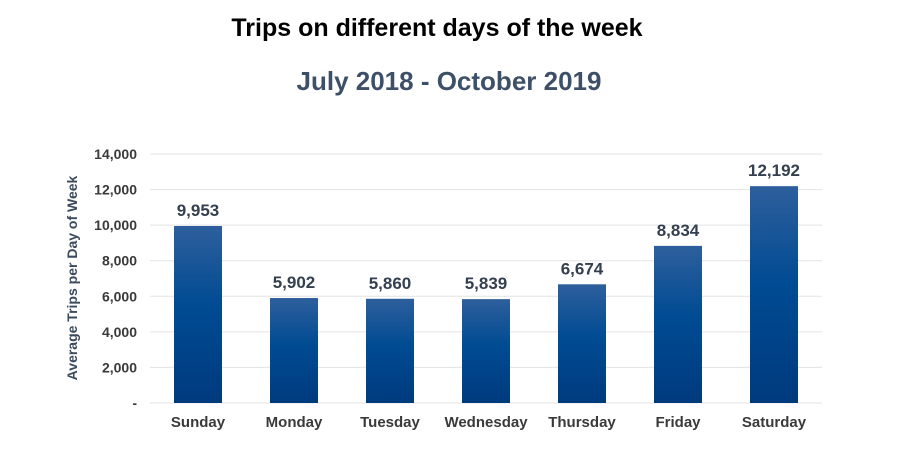  Describe the element at coordinates (119, 367) in the screenshot. I see `y-tick-label: 2,000` at that location.